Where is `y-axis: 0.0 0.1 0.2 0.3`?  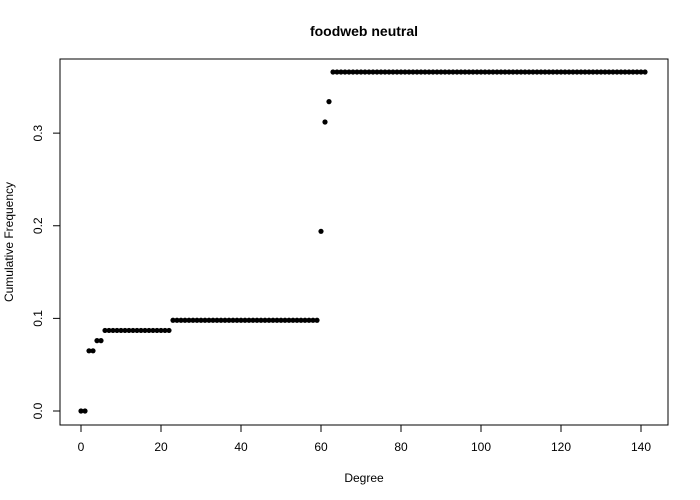
y-axis: 0.0 0.1 0.2 0.3 is located at coordinates (46, 271).